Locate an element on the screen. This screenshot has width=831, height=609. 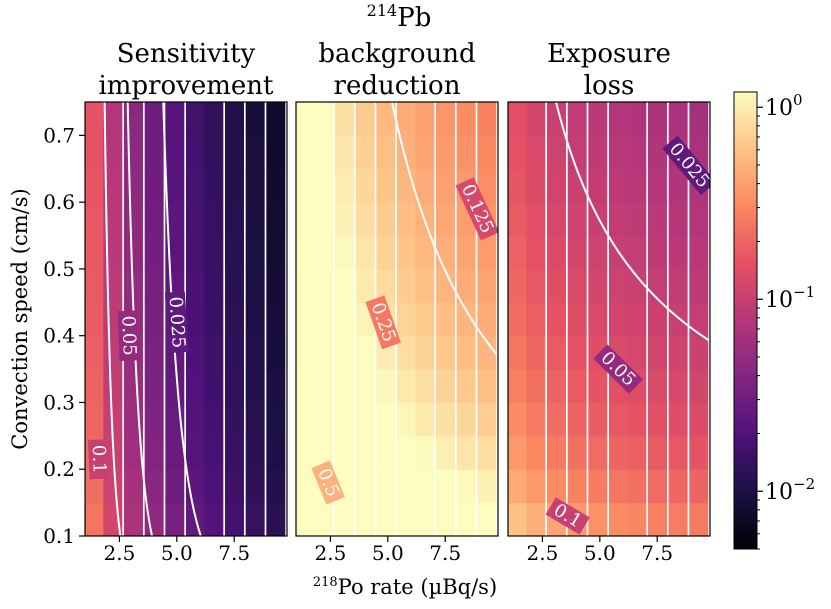
y-tick-label: 0.6 is located at coordinates (59, 202).